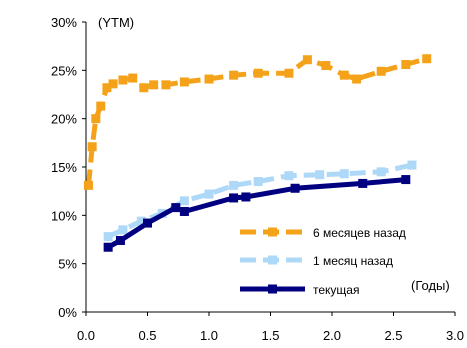  I want to click on y-tick-label: 10%, so click(64, 215).